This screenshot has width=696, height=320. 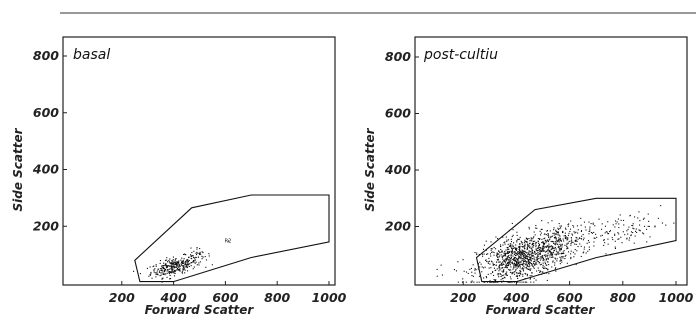 I want to click on x-tick-label: 1000, so click(x=329, y=297).